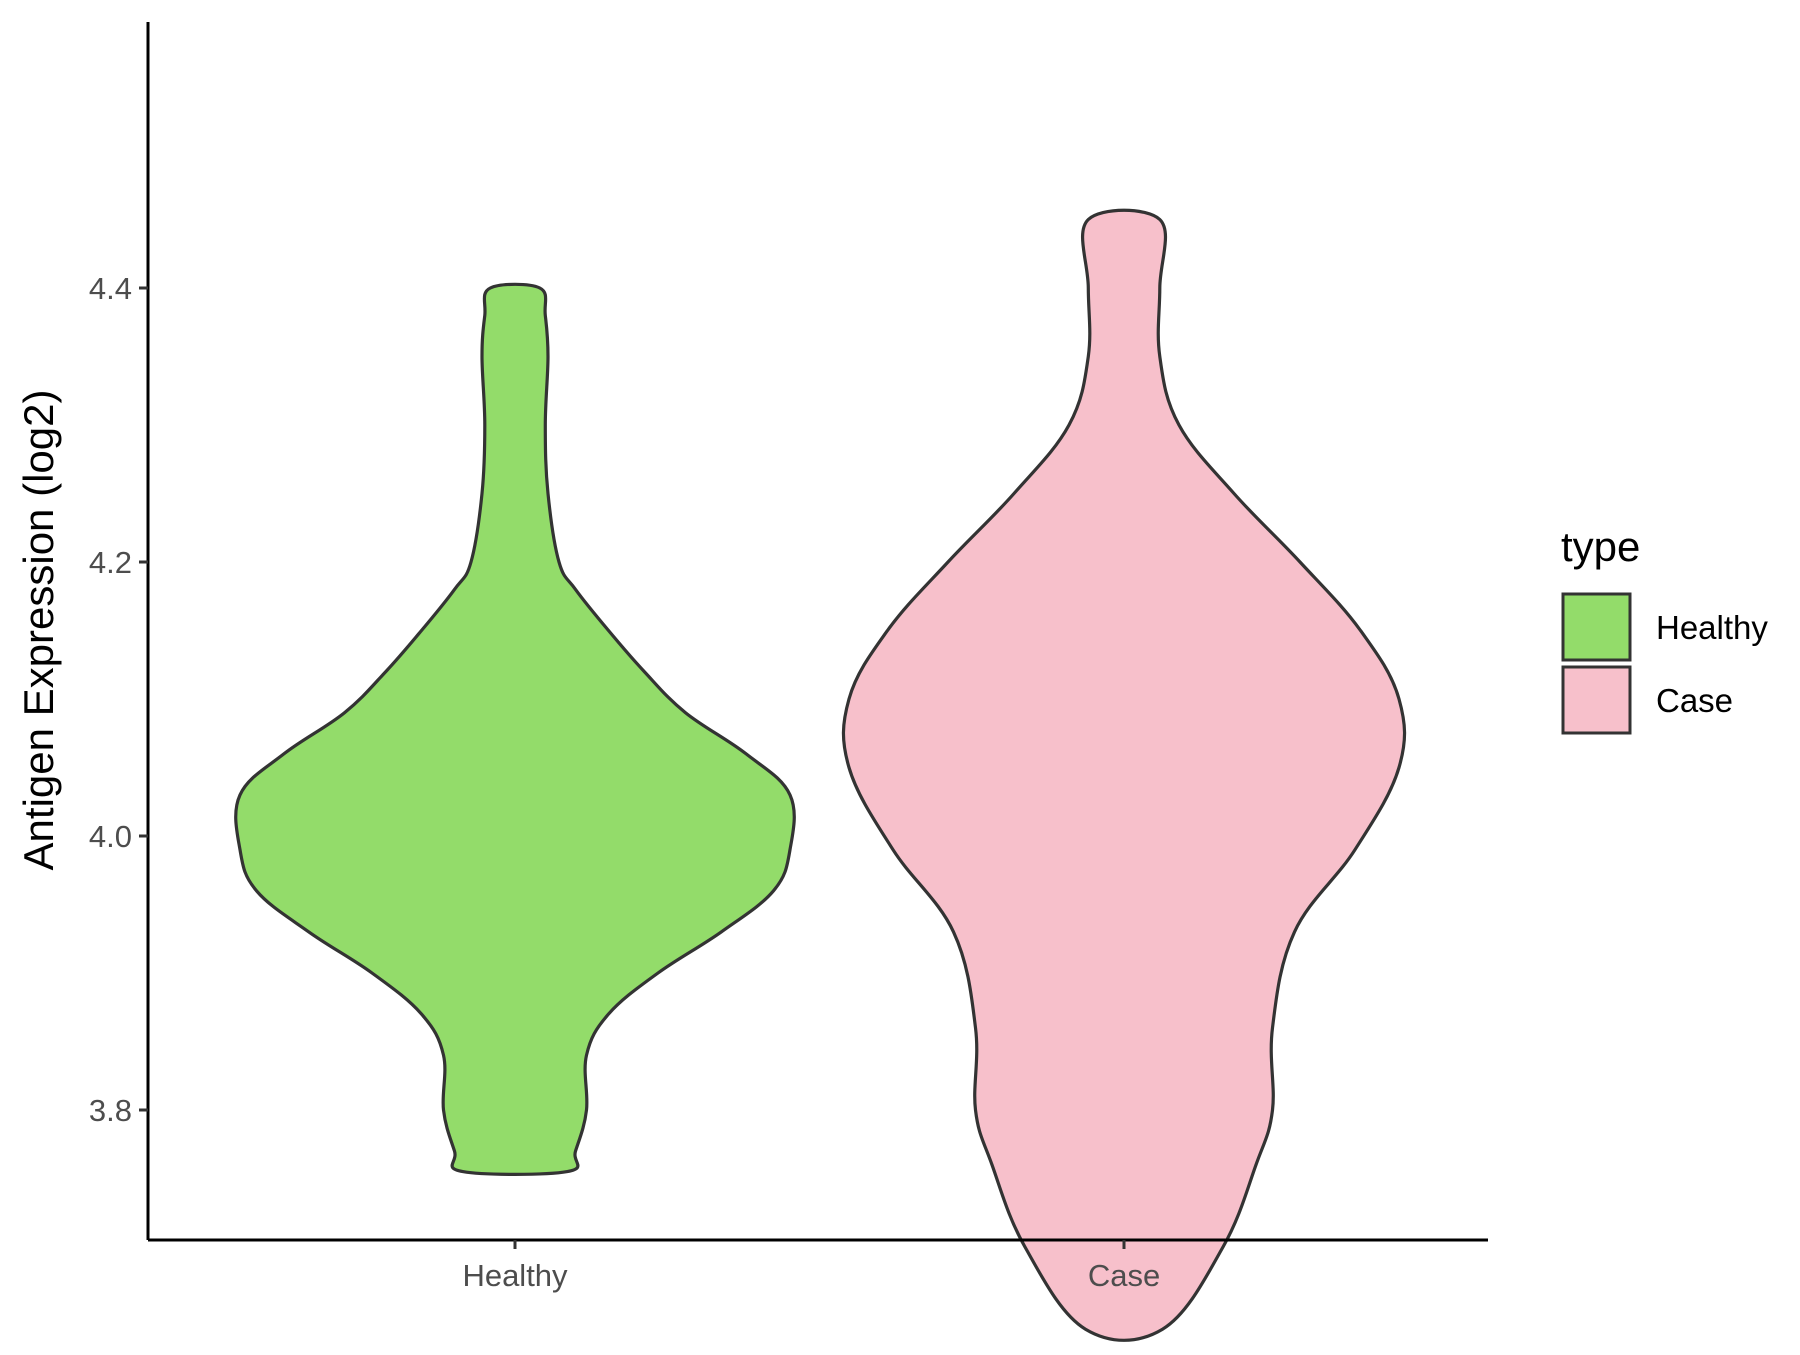  What do you see at coordinates (1712, 627) in the screenshot?
I see `legend-label-healthy: Healthy` at bounding box center [1712, 627].